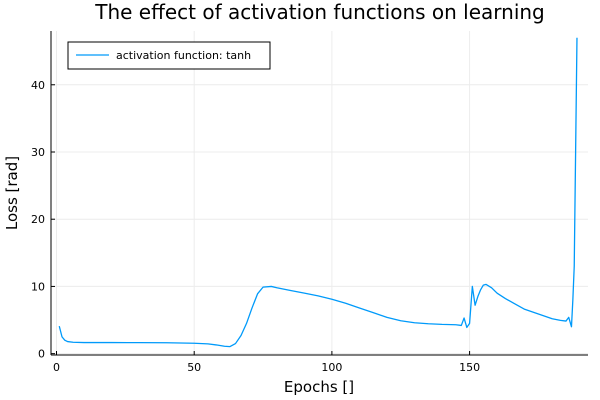  Describe the element at coordinates (38, 85) in the screenshot. I see `y-tick-label: 40` at that location.